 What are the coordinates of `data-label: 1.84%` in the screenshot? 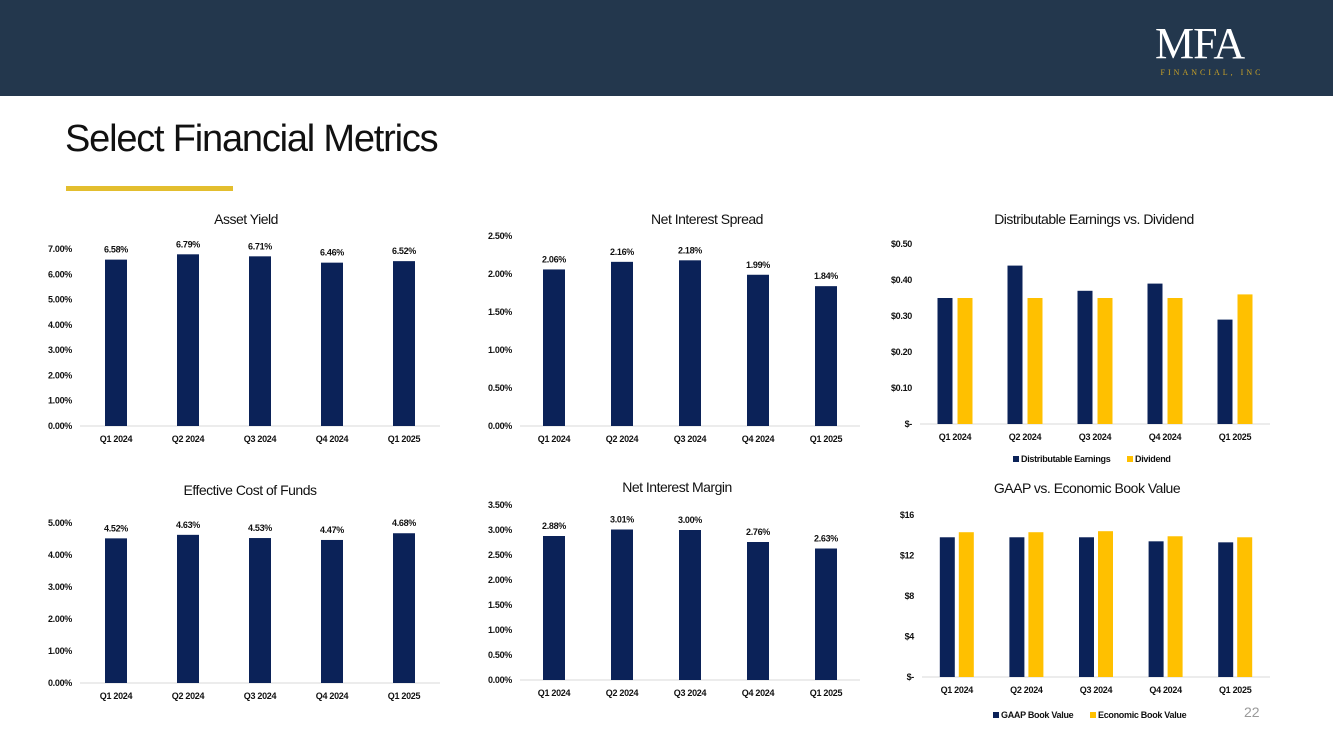 It's located at (826, 276).